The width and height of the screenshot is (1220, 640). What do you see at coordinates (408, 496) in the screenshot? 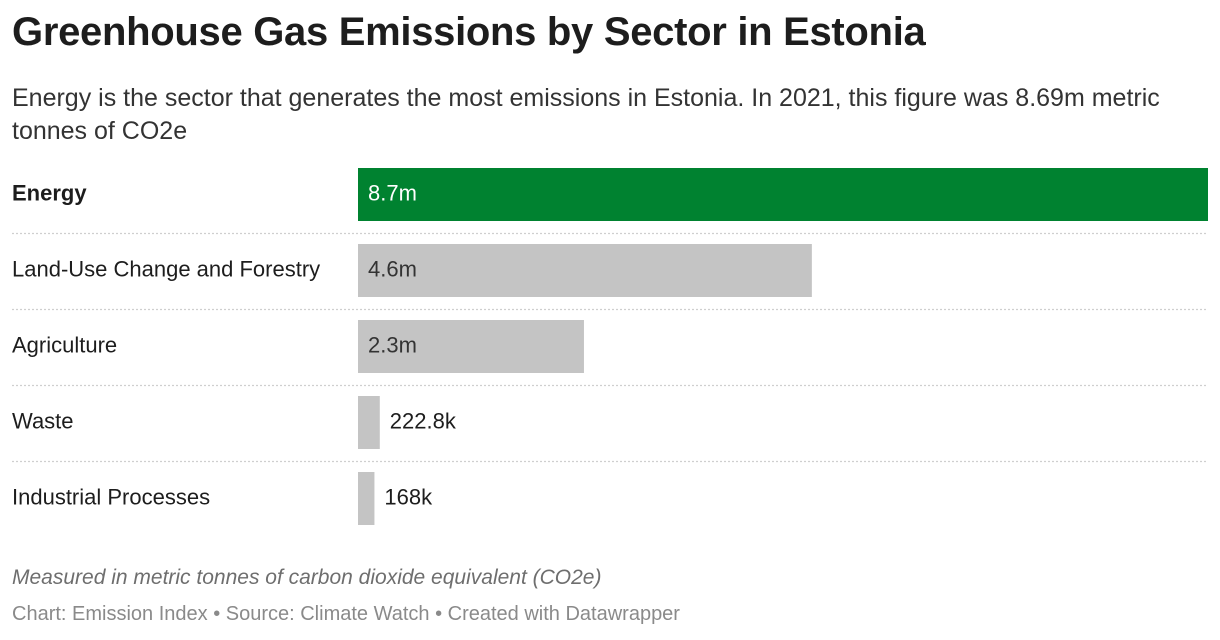
I see `value-label: 168k` at bounding box center [408, 496].